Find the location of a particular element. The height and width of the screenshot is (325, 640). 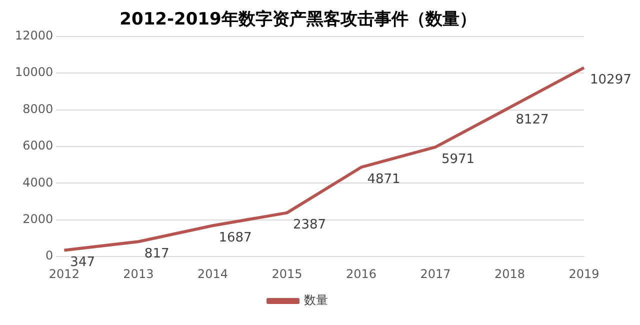

data-label: 8127 is located at coordinates (532, 120).